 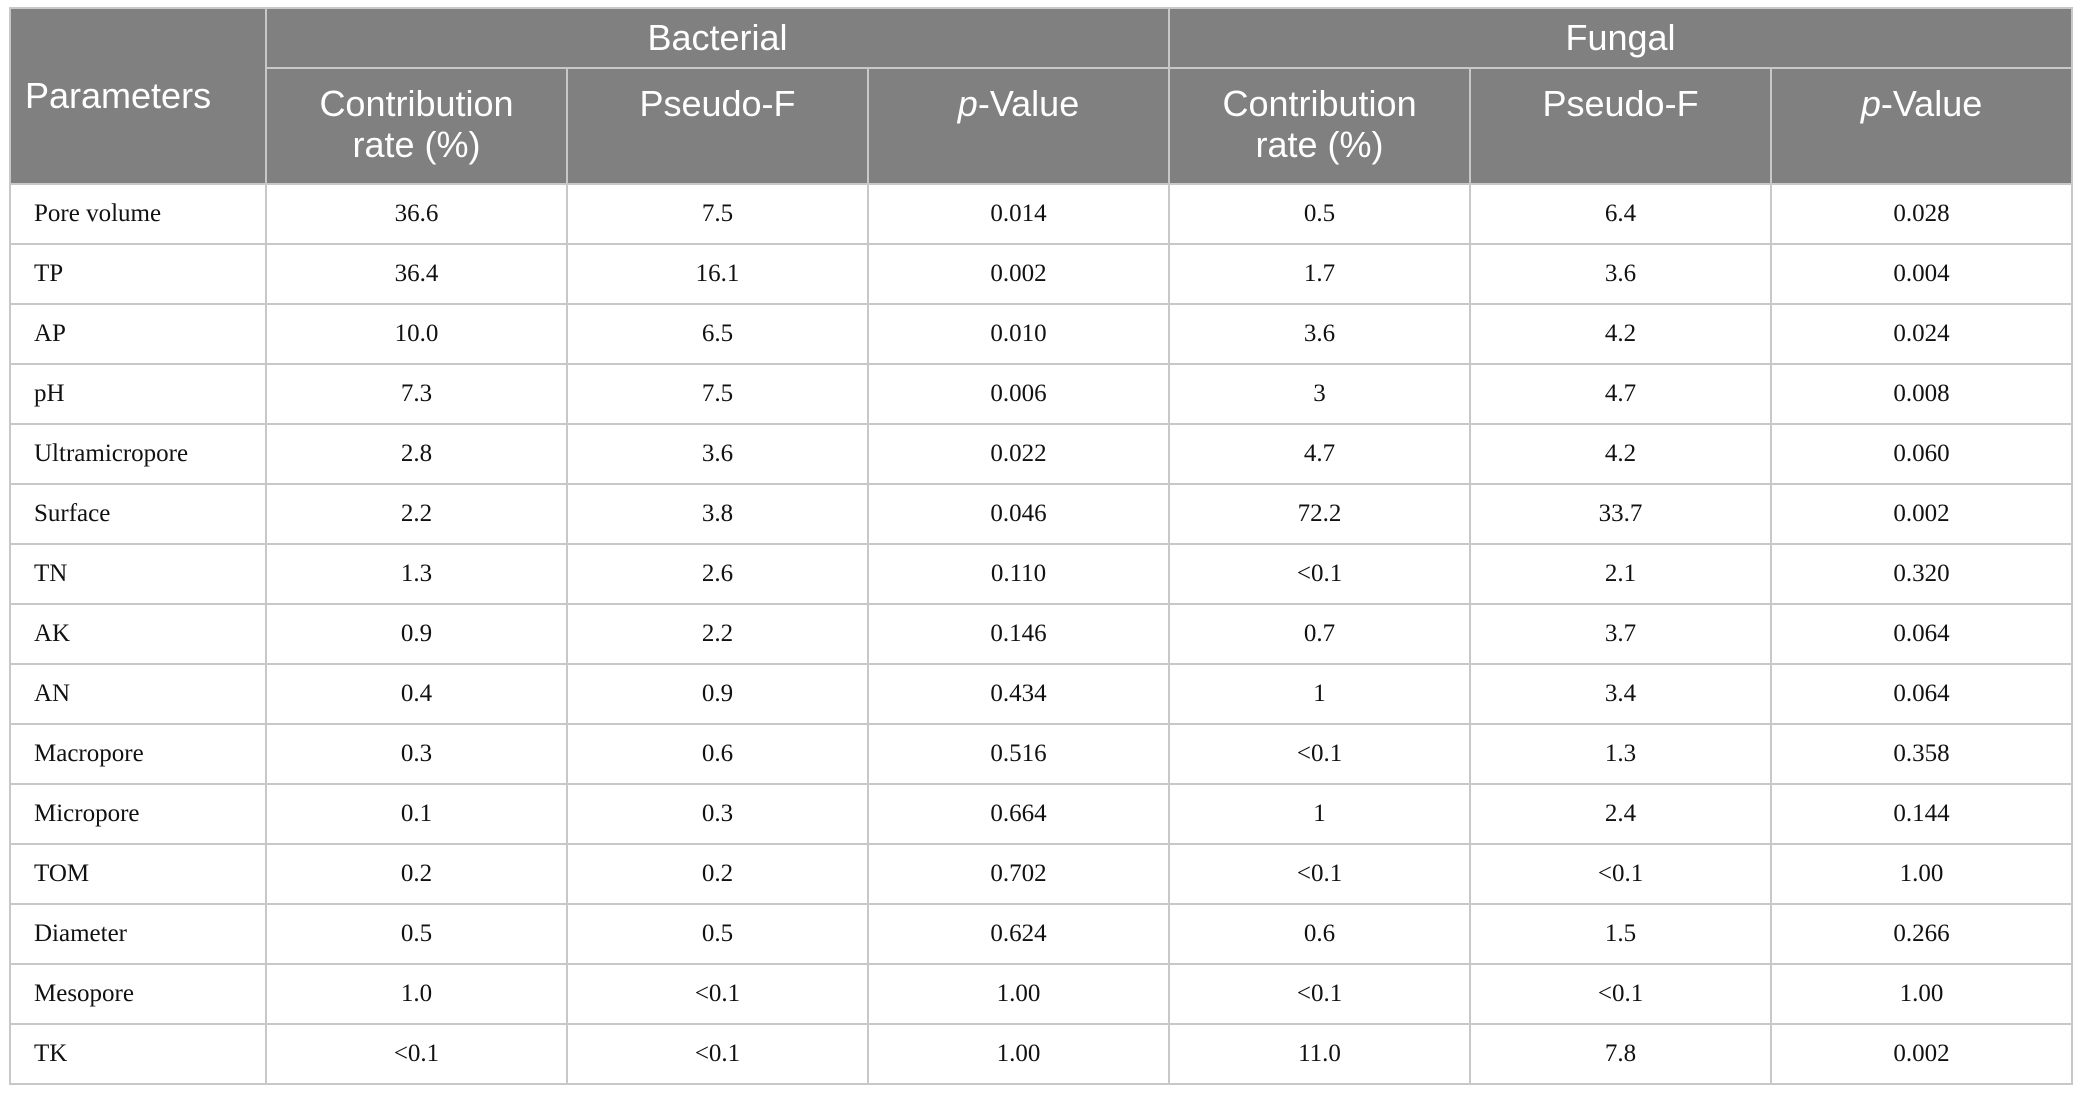 What do you see at coordinates (1621, 994) in the screenshot?
I see `fungal-pseudo-f-cell: <0.1` at bounding box center [1621, 994].